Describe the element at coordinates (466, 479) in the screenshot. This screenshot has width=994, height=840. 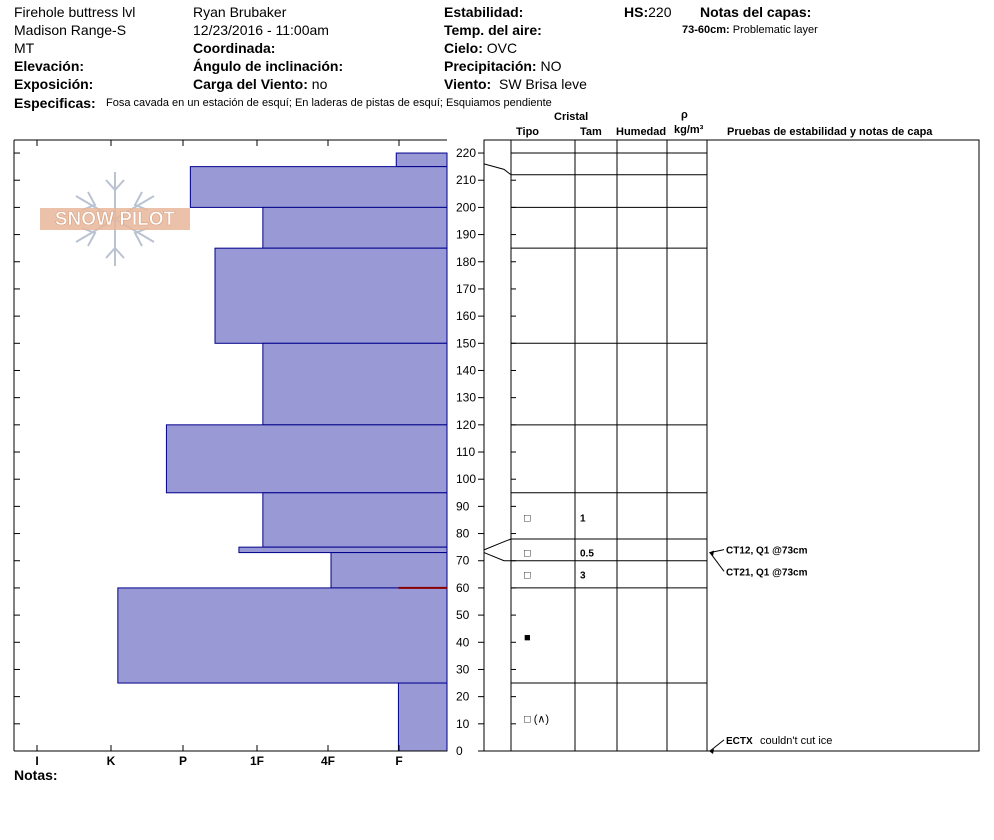
I see `depth-tick-label: 100` at that location.